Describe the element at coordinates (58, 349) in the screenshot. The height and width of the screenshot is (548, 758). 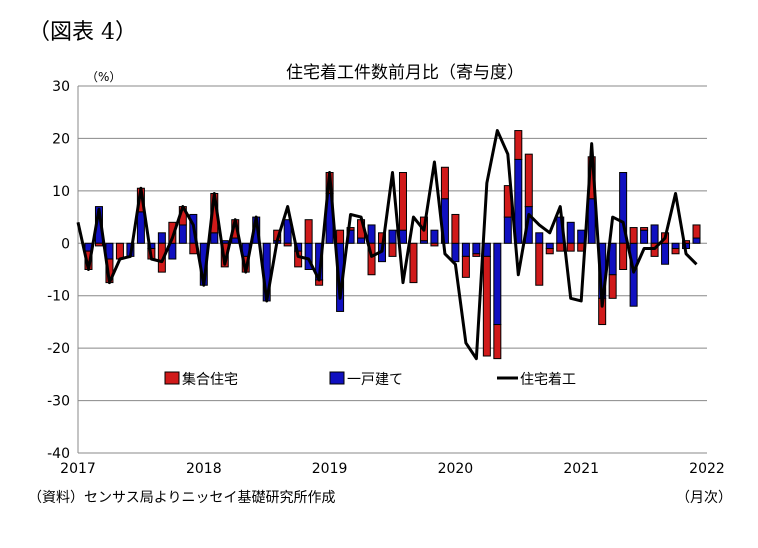
I see `y-tick-label: -20` at that location.